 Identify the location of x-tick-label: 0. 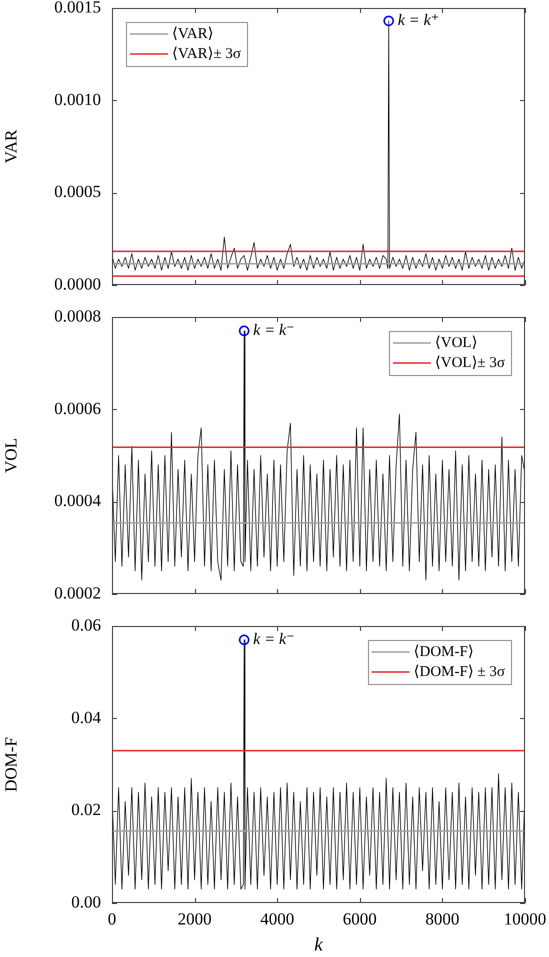
(112, 919).